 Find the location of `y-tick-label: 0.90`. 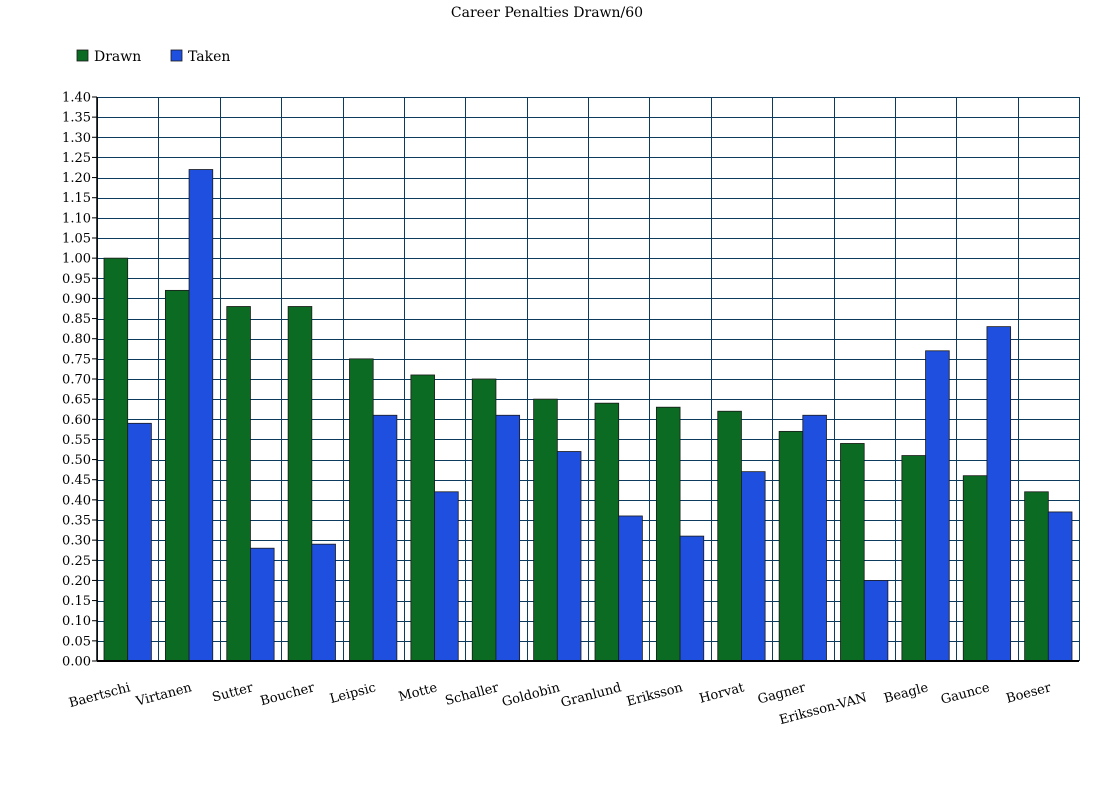

y-tick-label: 0.90 is located at coordinates (76, 299).